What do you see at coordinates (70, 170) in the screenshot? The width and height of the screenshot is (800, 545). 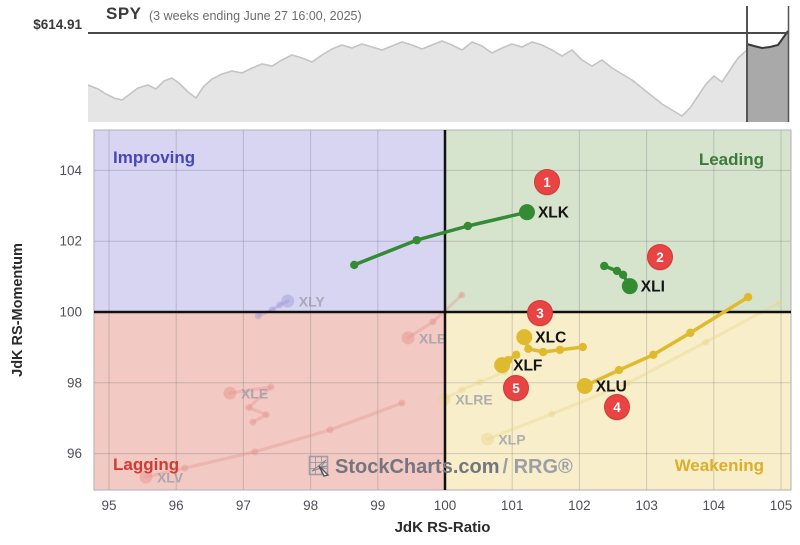 I see `y-tick-label-104: 104` at bounding box center [70, 170].